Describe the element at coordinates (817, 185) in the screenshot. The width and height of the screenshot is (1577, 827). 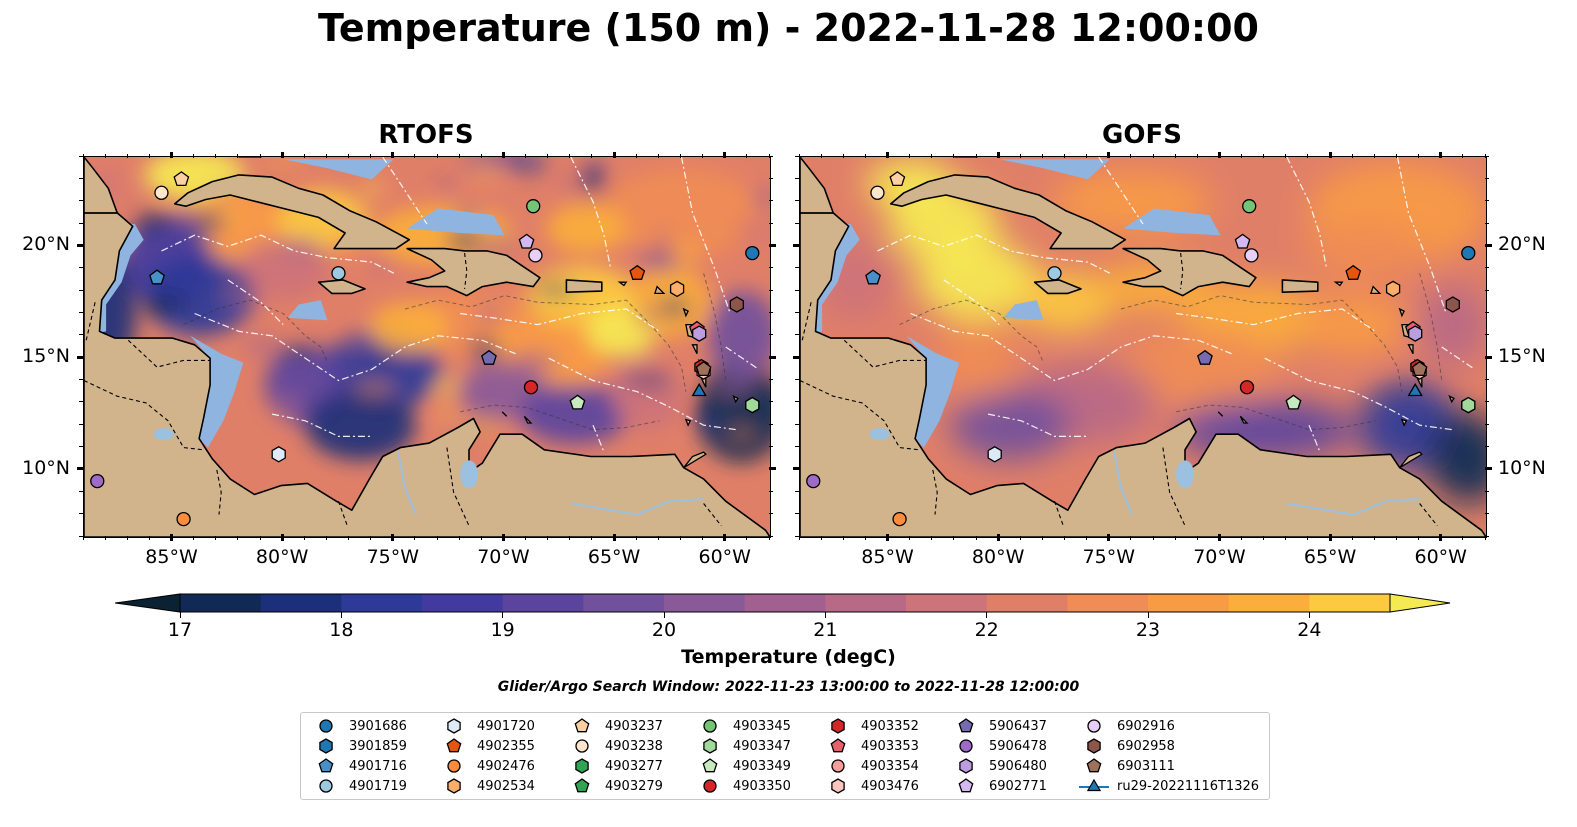
I see `yucatan-land` at that location.